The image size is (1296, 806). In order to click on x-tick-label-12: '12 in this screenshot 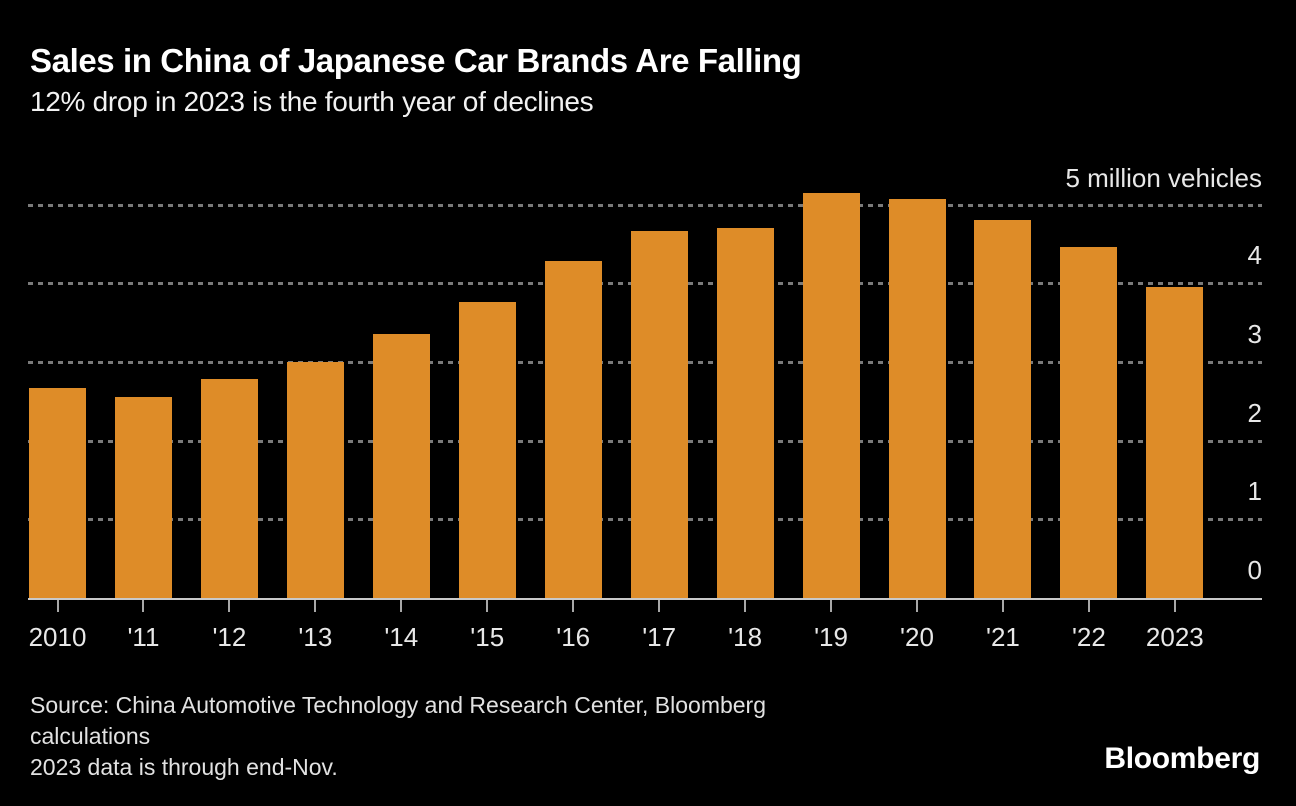, I will do `click(229, 637)`.